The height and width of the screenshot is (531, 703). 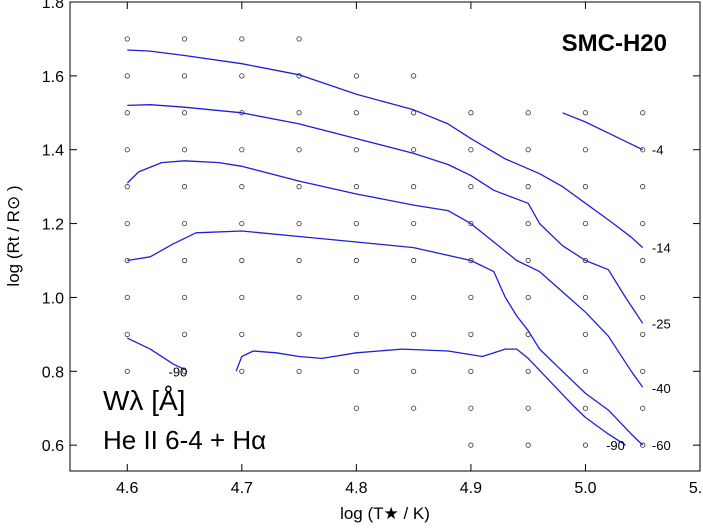 What do you see at coordinates (356, 488) in the screenshot?
I see `x-tick-label: 4.8` at bounding box center [356, 488].